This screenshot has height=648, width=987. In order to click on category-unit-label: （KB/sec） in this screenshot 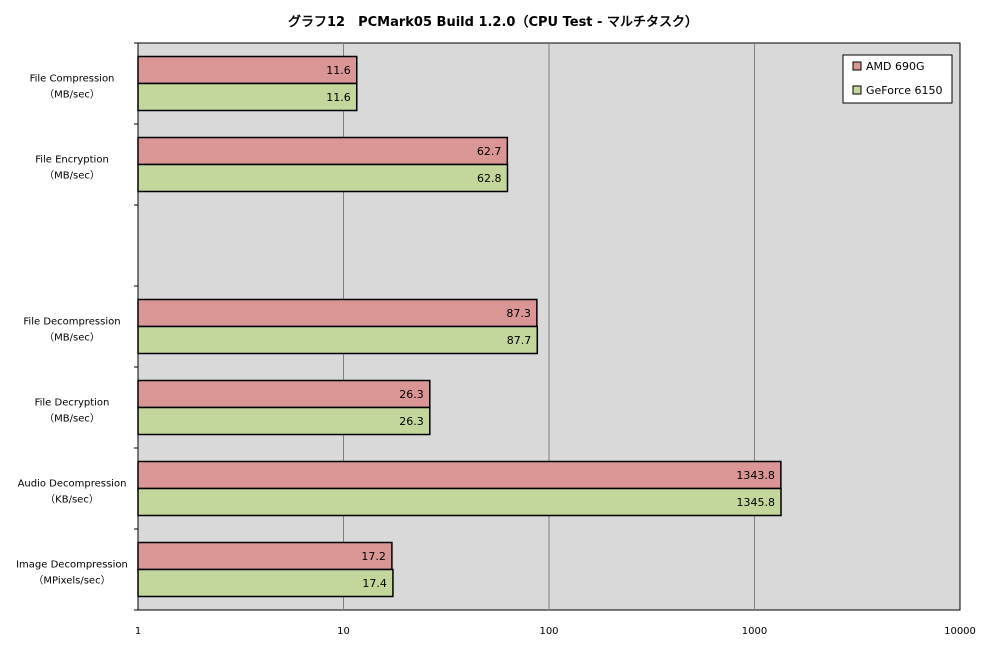, I will do `click(72, 500)`.